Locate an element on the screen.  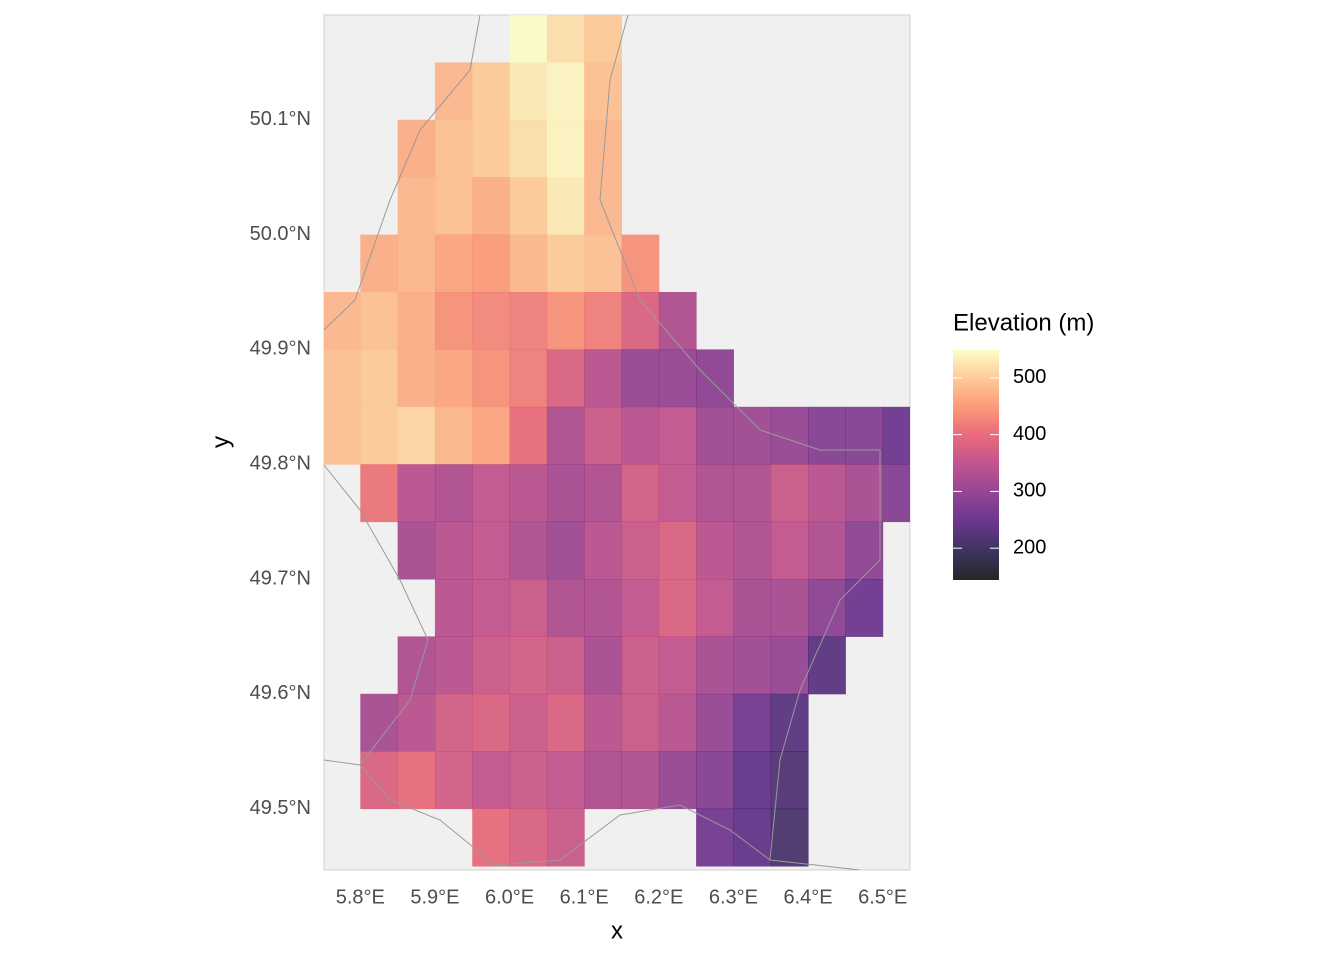
y-tick-label: 49.6°N is located at coordinates (280, 693).